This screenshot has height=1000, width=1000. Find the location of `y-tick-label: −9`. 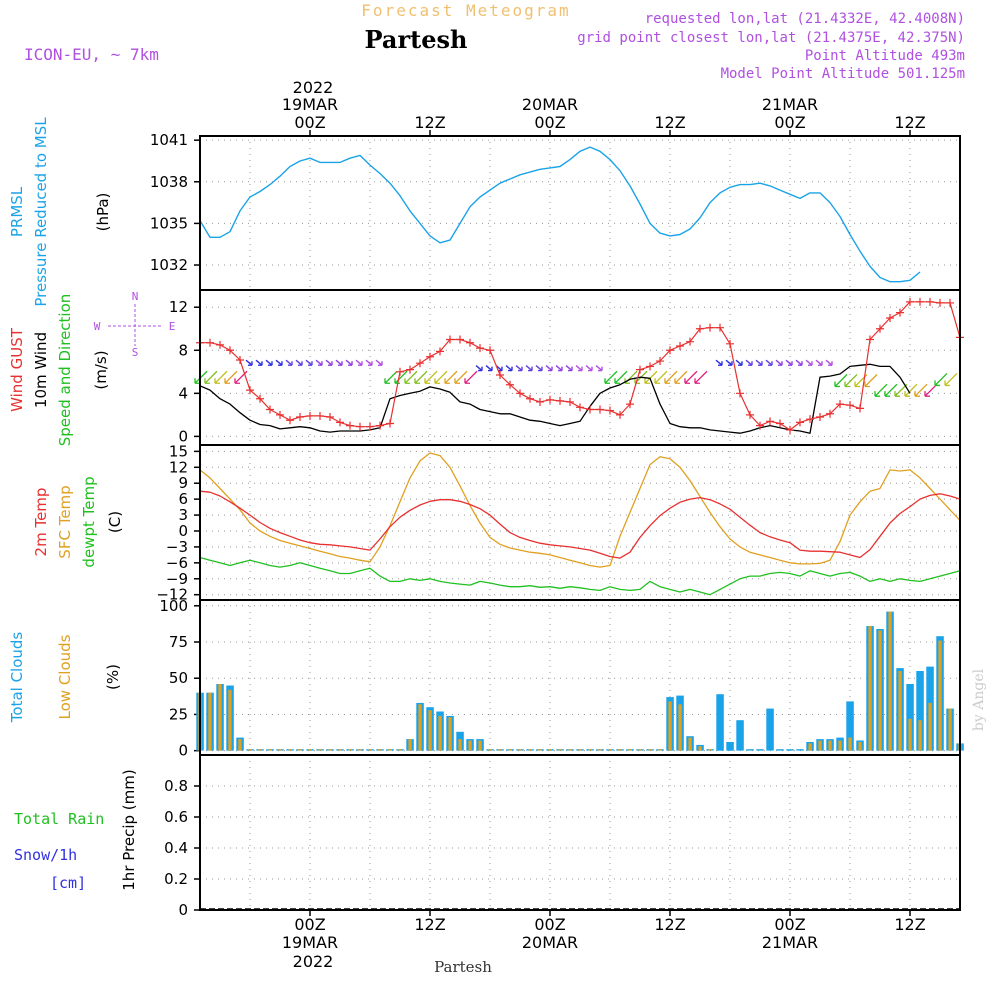

y-tick-label: −9 is located at coordinates (177, 579).